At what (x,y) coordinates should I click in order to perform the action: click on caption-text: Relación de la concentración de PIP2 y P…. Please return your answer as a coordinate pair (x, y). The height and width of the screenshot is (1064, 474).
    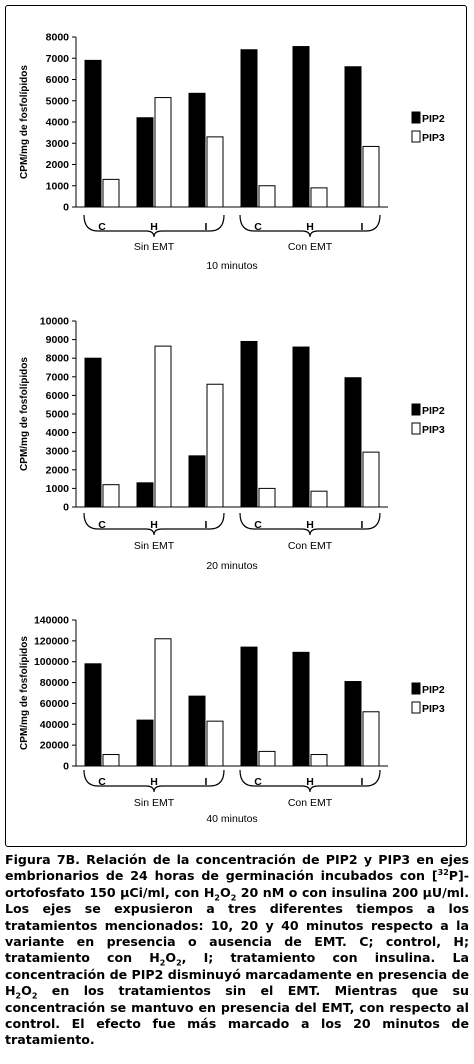
    Looking at the image, I should click on (237, 868).